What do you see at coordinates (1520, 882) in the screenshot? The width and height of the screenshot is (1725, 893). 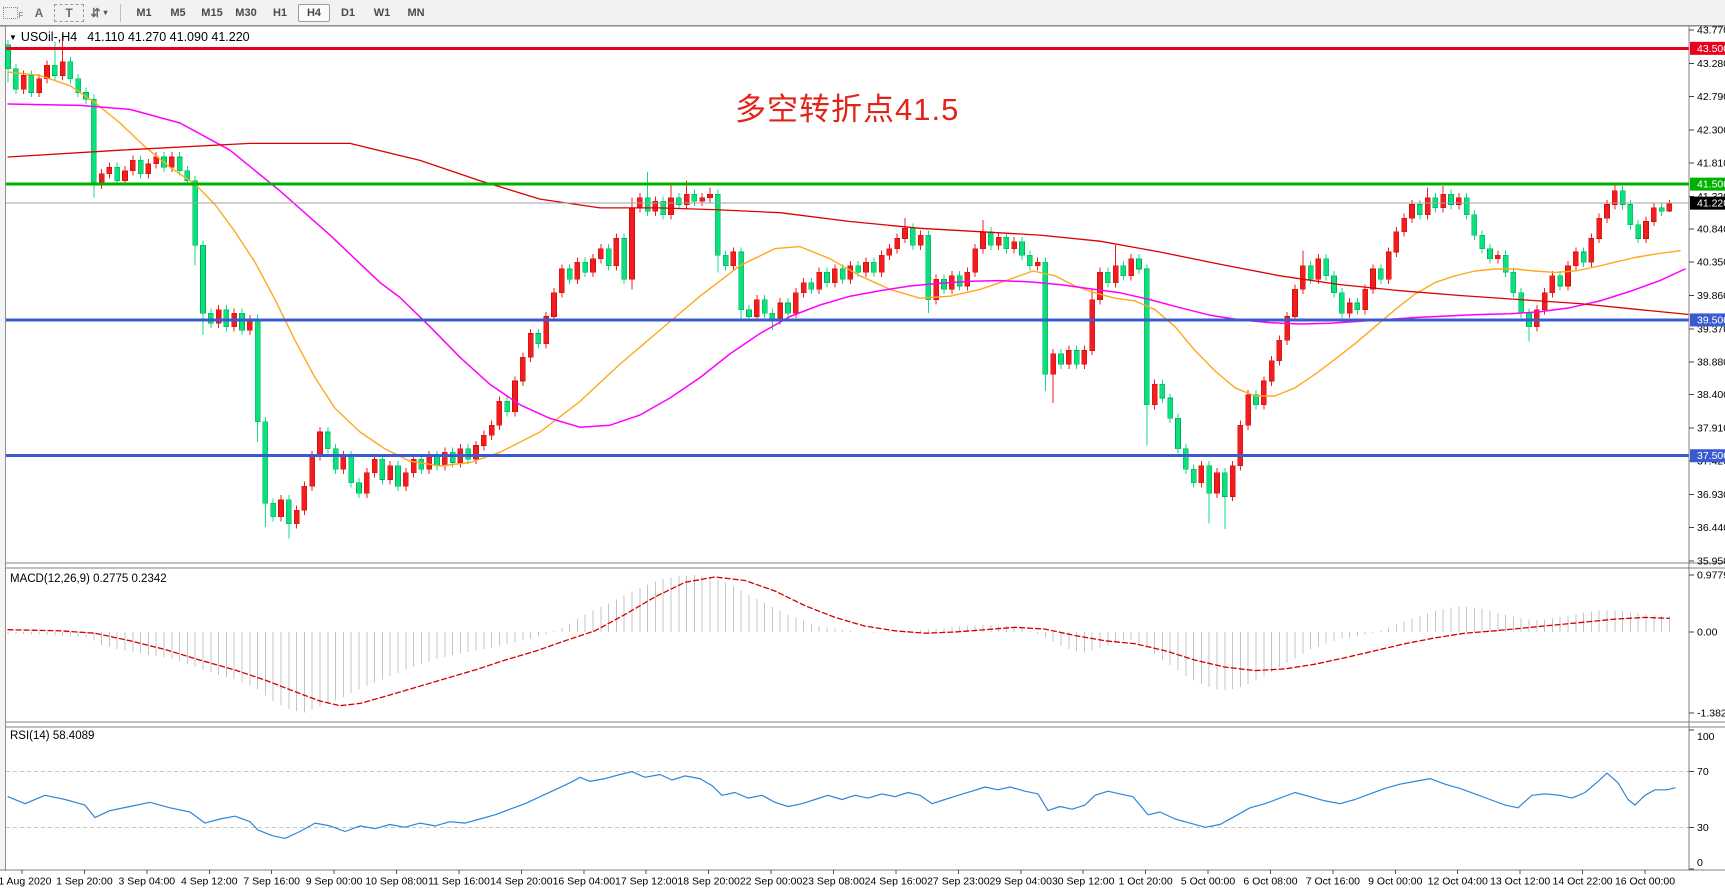 I see `svg-text: 13 Oct 12:00` at bounding box center [1520, 882].